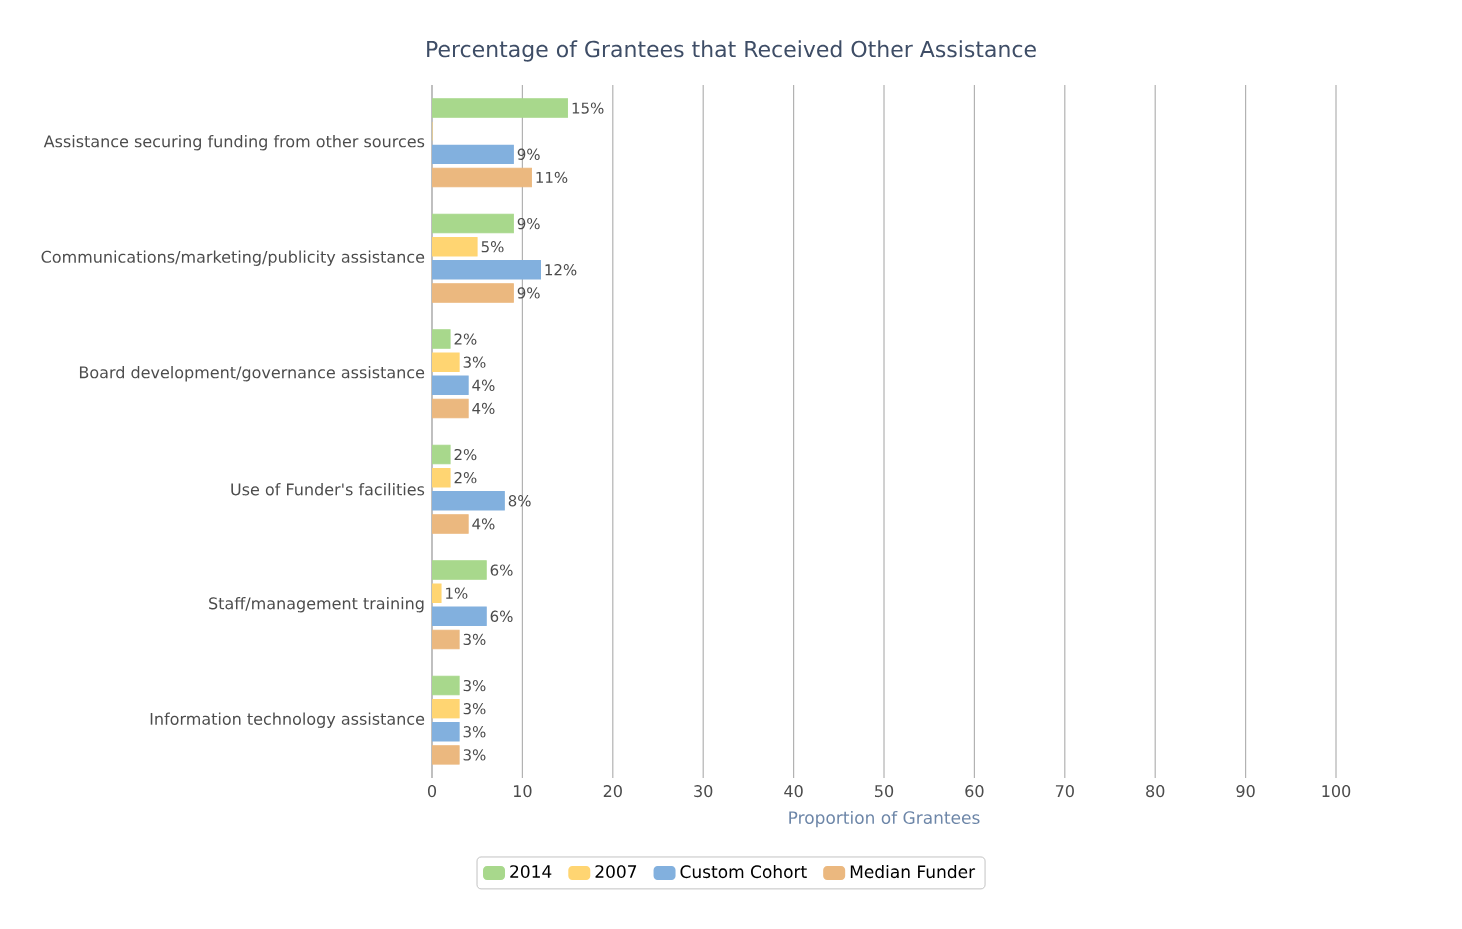 This screenshot has height=929, width=1462. What do you see at coordinates (234, 143) in the screenshot?
I see `y-tick-label: Assistance securing funding from other sources` at bounding box center [234, 143].